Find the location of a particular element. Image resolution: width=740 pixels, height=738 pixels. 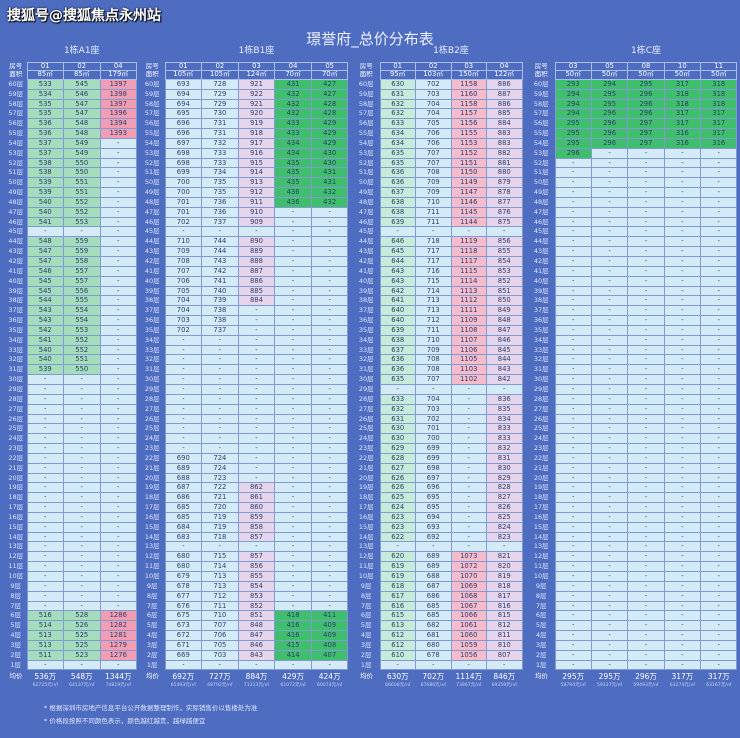

price-cell: 812 is located at coordinates (504, 626).